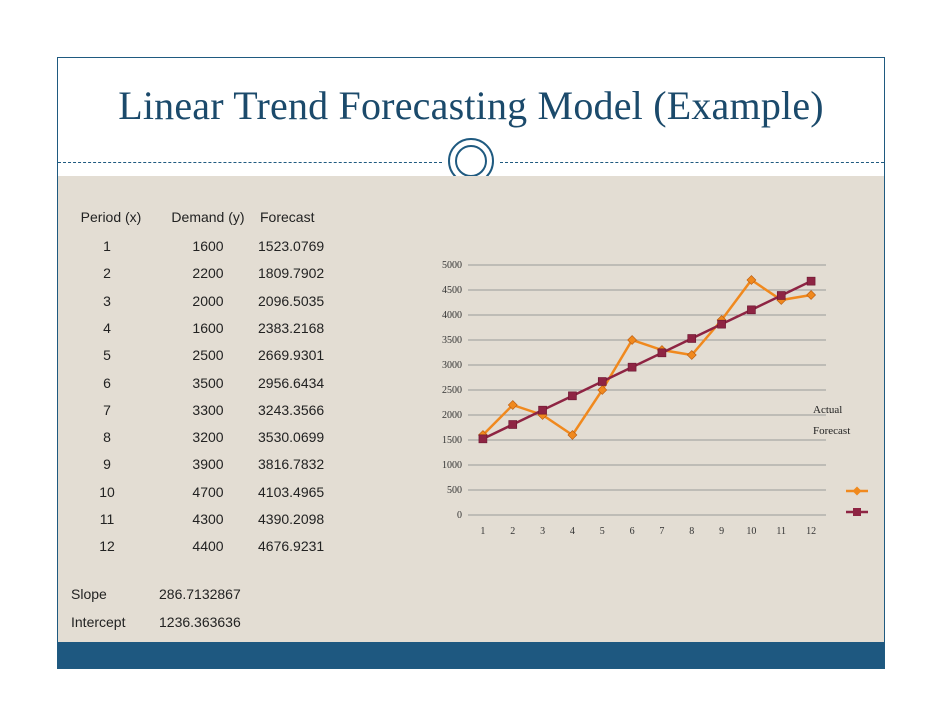 This screenshot has height=728, width=942. I want to click on demand-cell: 4700, so click(208, 491).